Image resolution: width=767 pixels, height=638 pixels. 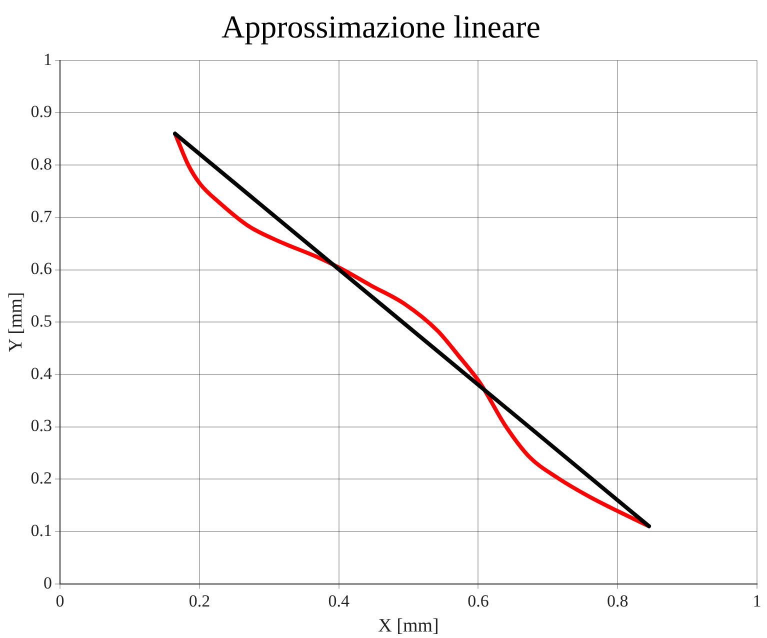 What do you see at coordinates (48, 582) in the screenshot?
I see `y-tick-label: 0` at bounding box center [48, 582].